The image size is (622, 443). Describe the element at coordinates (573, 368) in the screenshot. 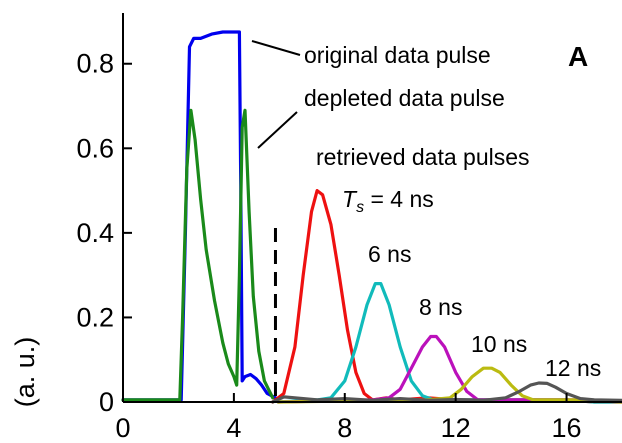

I see `ns12-label: 12 ns` at that location.